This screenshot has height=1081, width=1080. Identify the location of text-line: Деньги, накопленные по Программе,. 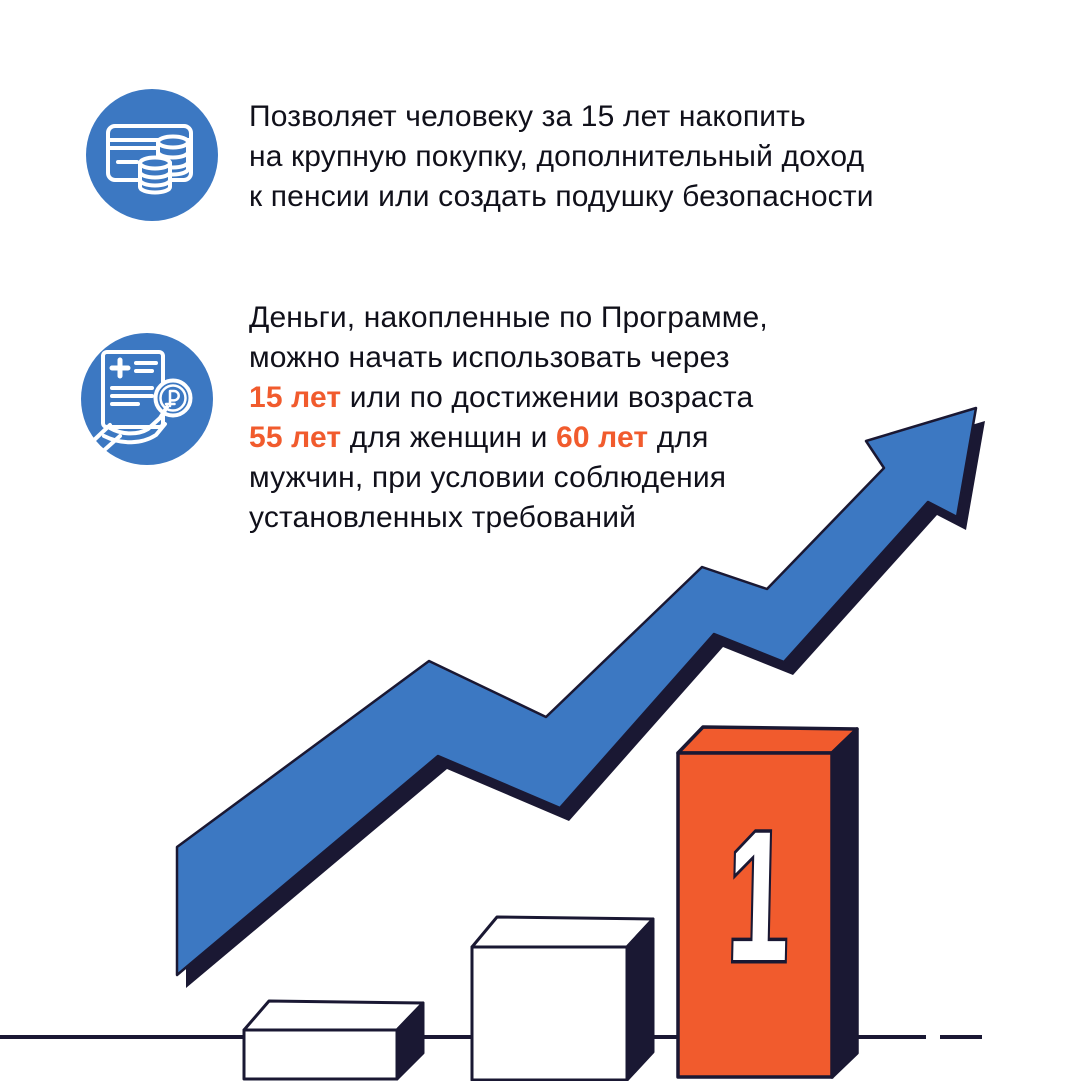
(508, 318).